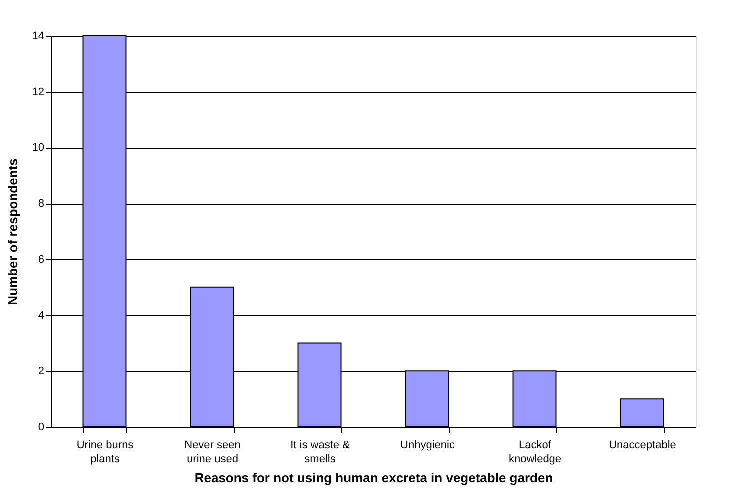  Describe the element at coordinates (41, 316) in the screenshot. I see `y-tick-label: 4` at that location.